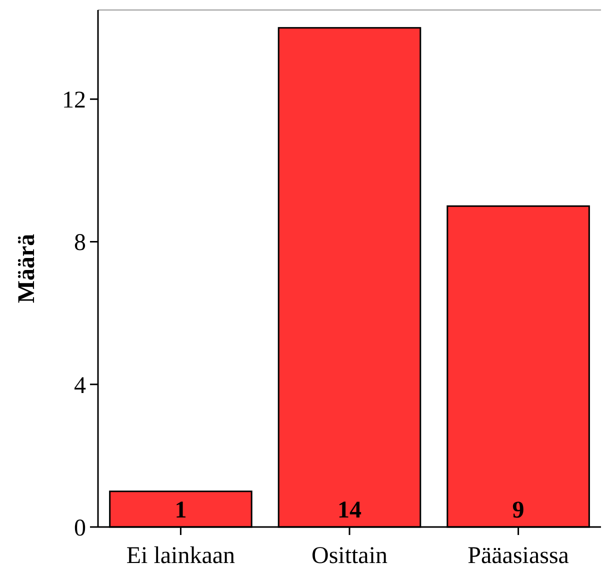 The width and height of the screenshot is (603, 568). What do you see at coordinates (74, 101) in the screenshot?
I see `y-tick-label: 12` at bounding box center [74, 101].